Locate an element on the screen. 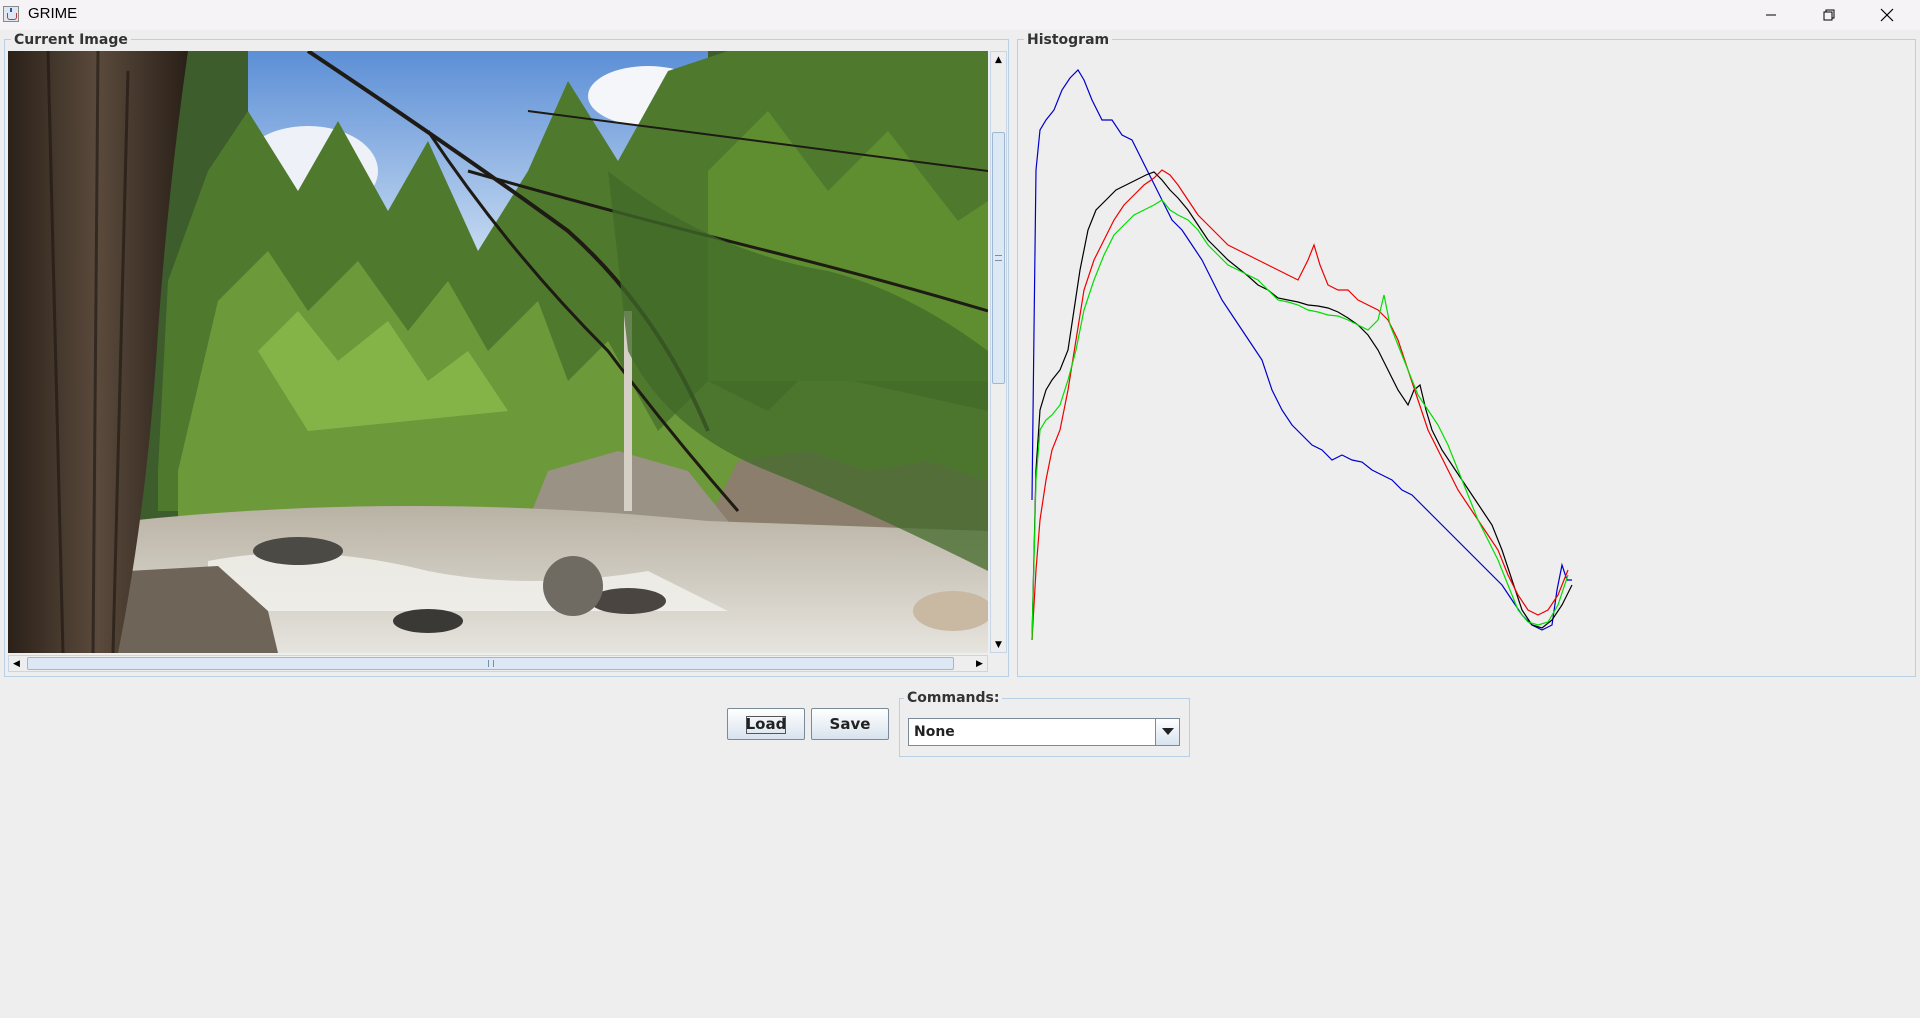 This screenshot has width=1920, height=1018. commands-panel: Commands: None is located at coordinates (1044, 723).